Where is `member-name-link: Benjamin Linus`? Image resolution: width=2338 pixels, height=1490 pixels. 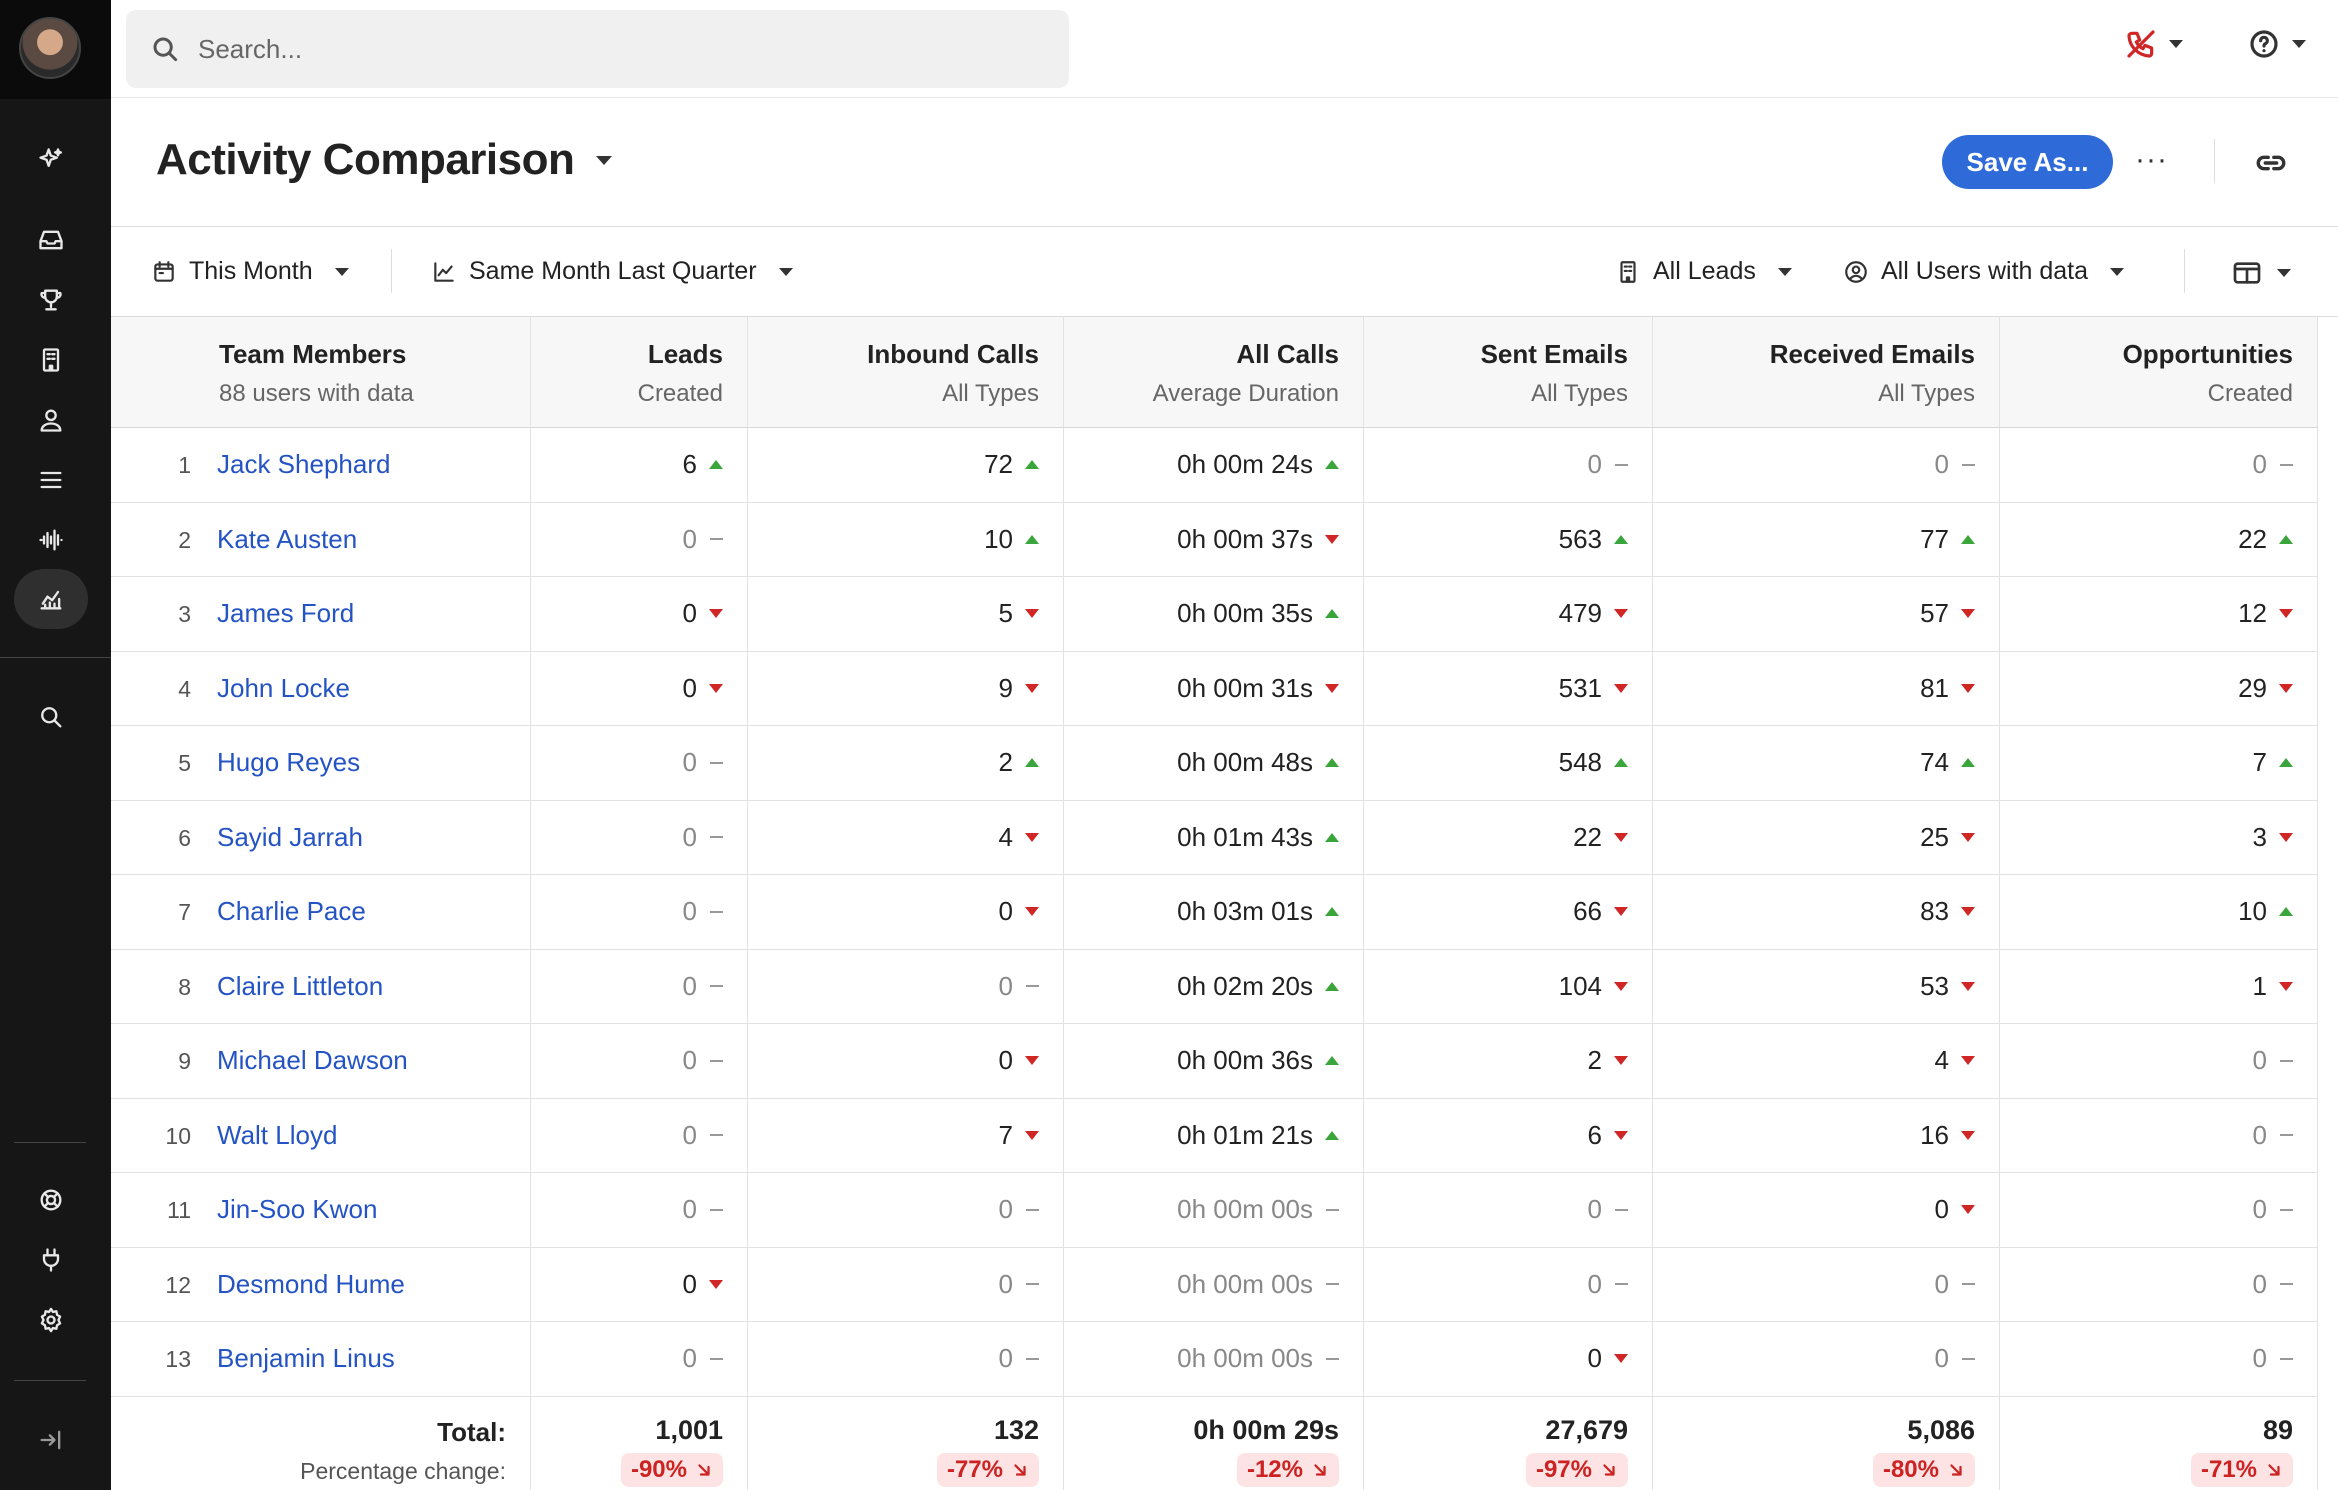
member-name-link: Benjamin Linus is located at coordinates (306, 1358).